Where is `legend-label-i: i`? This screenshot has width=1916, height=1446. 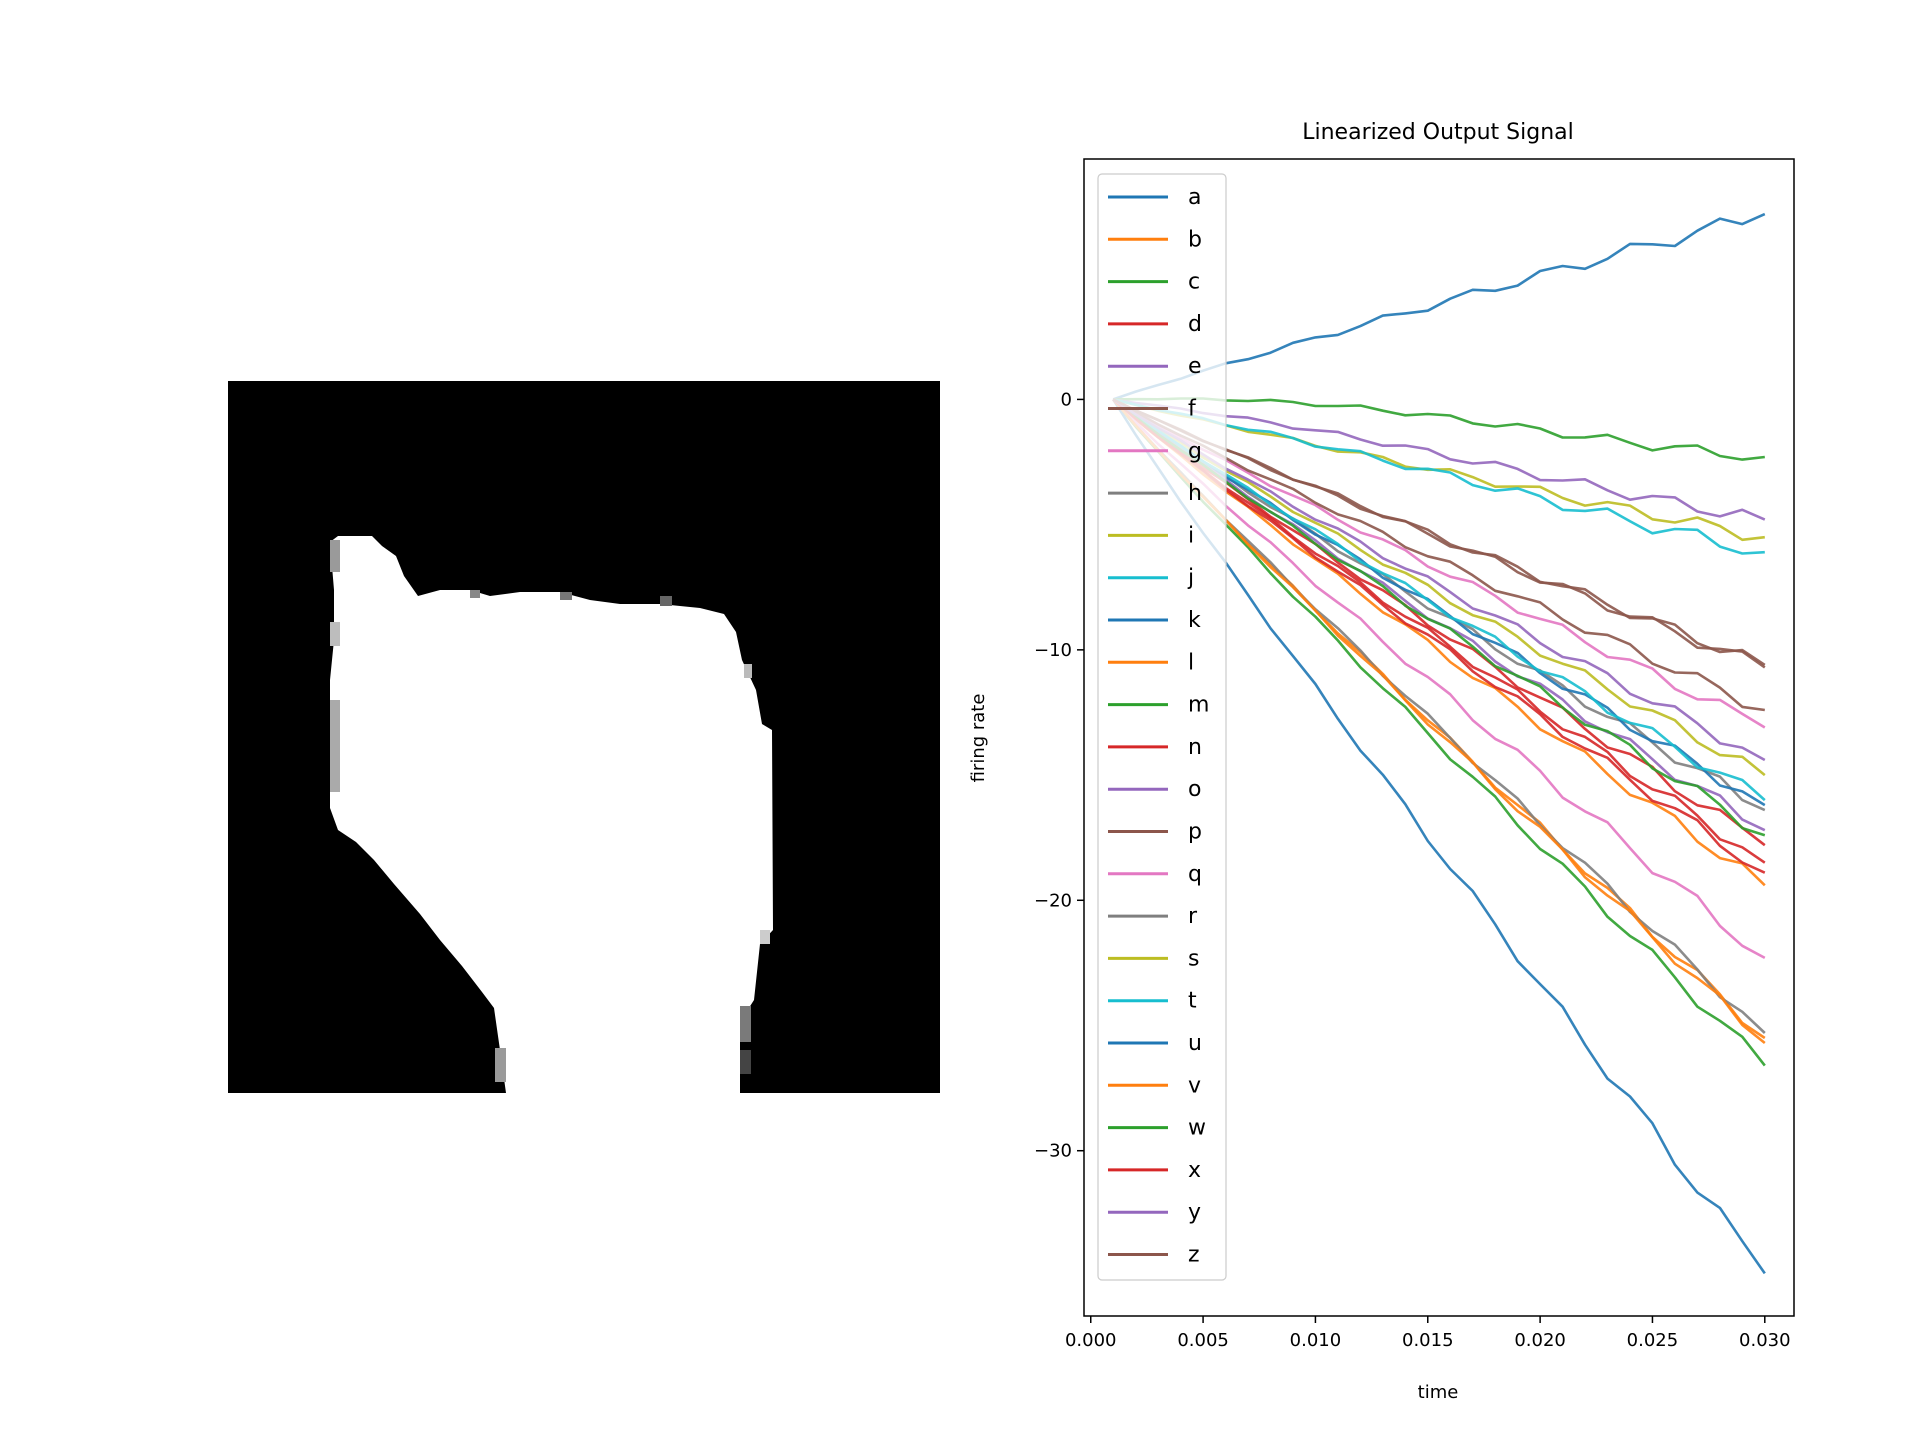
legend-label-i: i is located at coordinates (1191, 535).